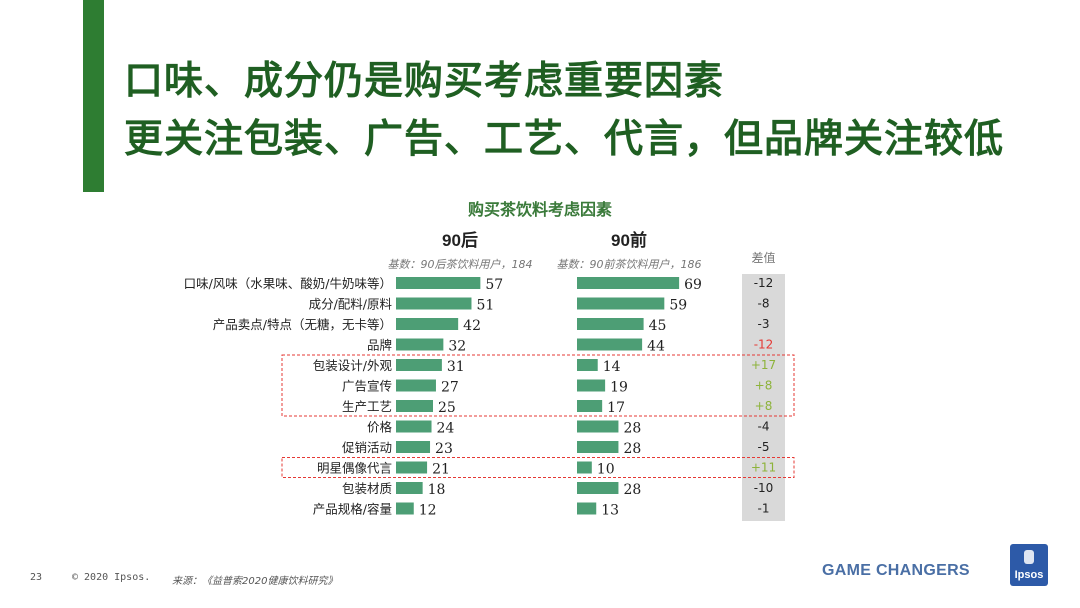 The height and width of the screenshot is (608, 1080). Describe the element at coordinates (111, 577) in the screenshot. I see `copyright: © 2020 Ipsos.` at that location.